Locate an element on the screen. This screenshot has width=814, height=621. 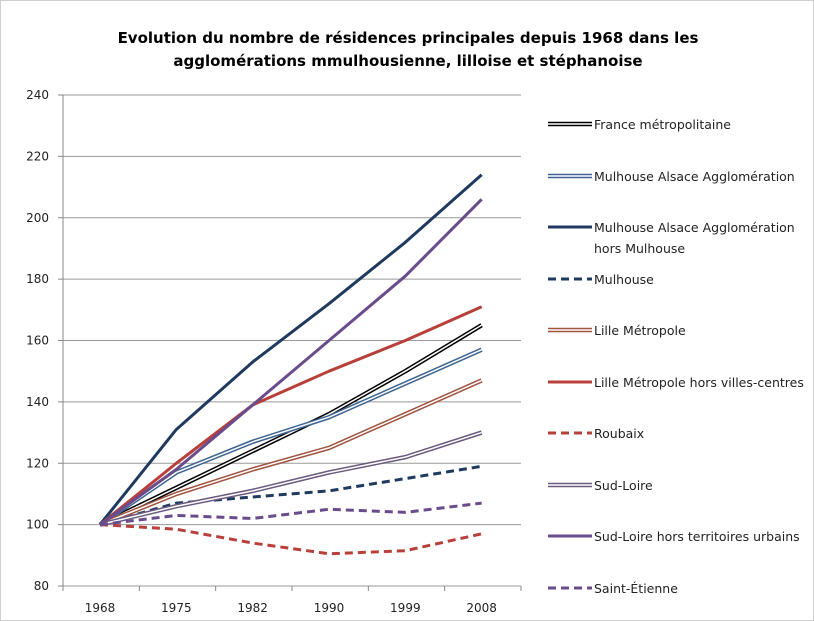
y-tick-label: 160 is located at coordinates (37, 341).